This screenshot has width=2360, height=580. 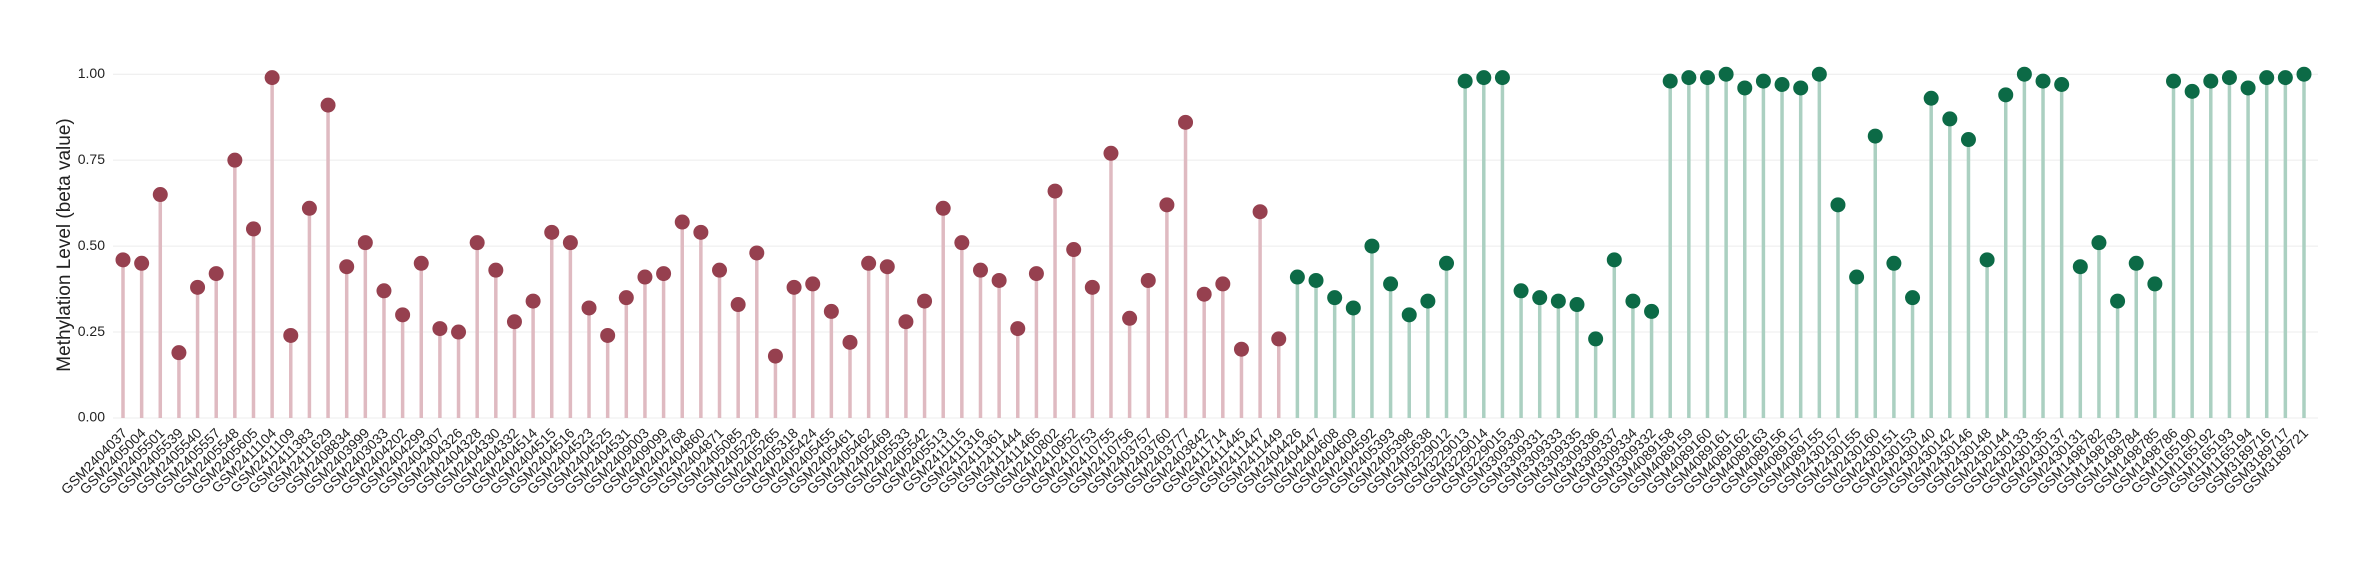 I want to click on y-tick-label: 0.50, so click(x=91, y=245).